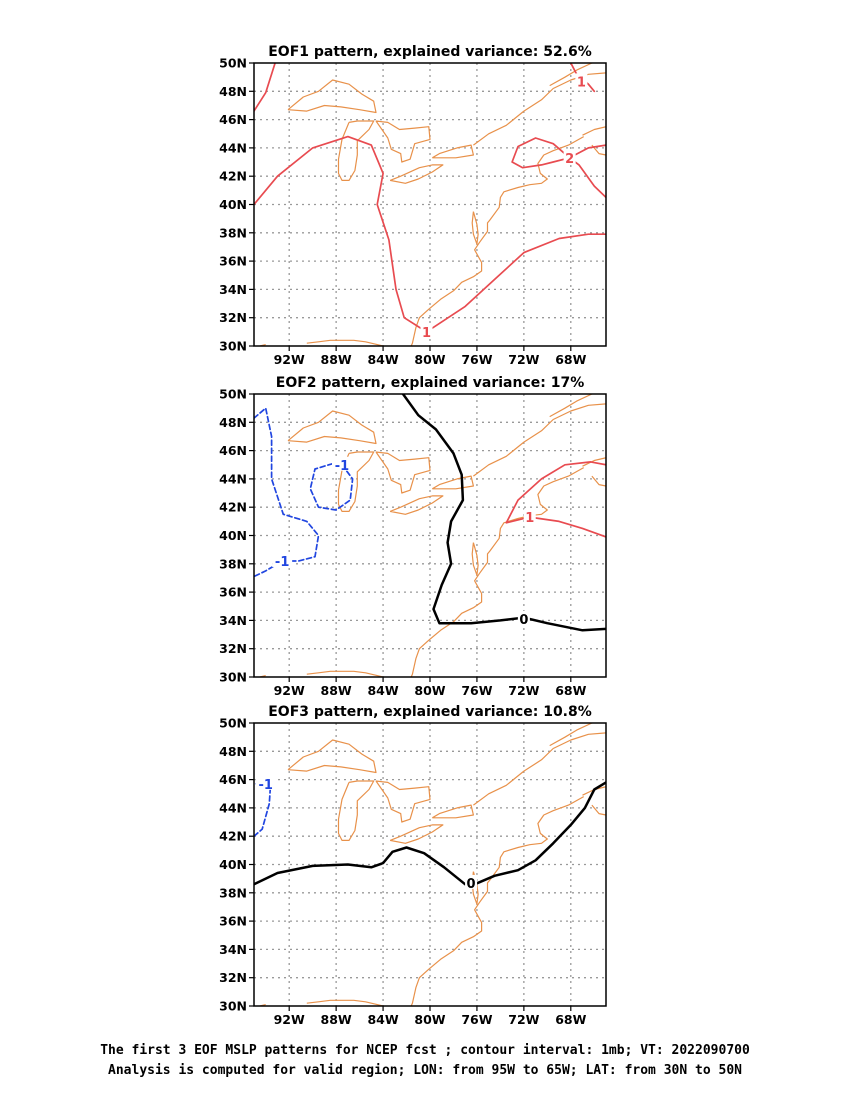 The height and width of the screenshot is (1100, 850). Describe the element at coordinates (430, 383) in the screenshot. I see `panel-title: EOF2 pattern, explained variance: 17%` at that location.